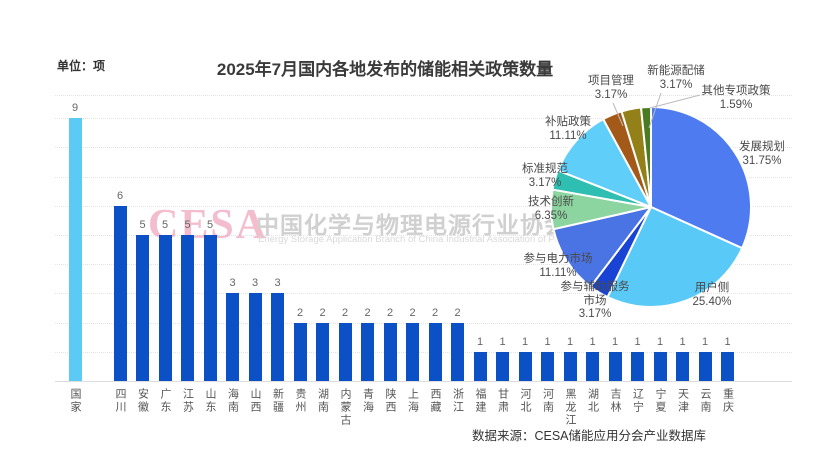 The width and height of the screenshot is (830, 467). Describe the element at coordinates (705, 401) in the screenshot. I see `bar-category-label: 云南` at that location.